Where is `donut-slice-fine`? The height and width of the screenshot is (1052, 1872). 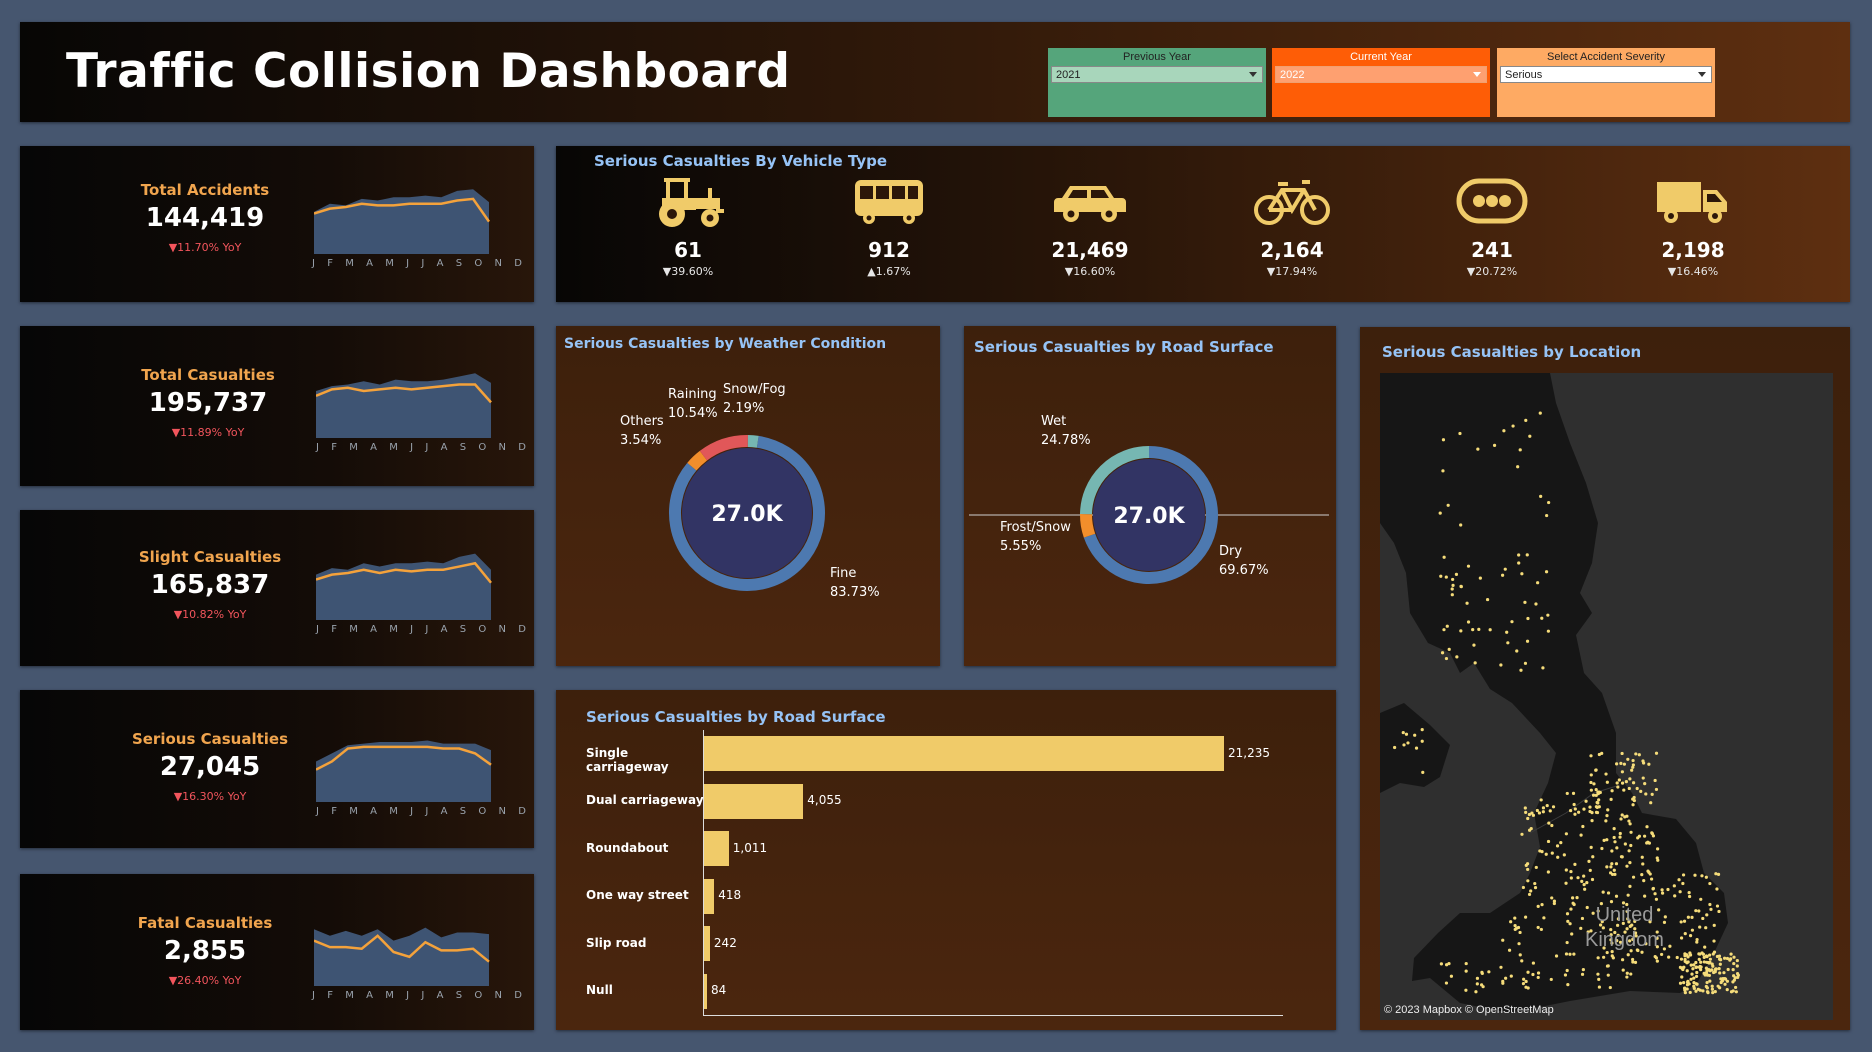 donut-slice-fine is located at coordinates (747, 513).